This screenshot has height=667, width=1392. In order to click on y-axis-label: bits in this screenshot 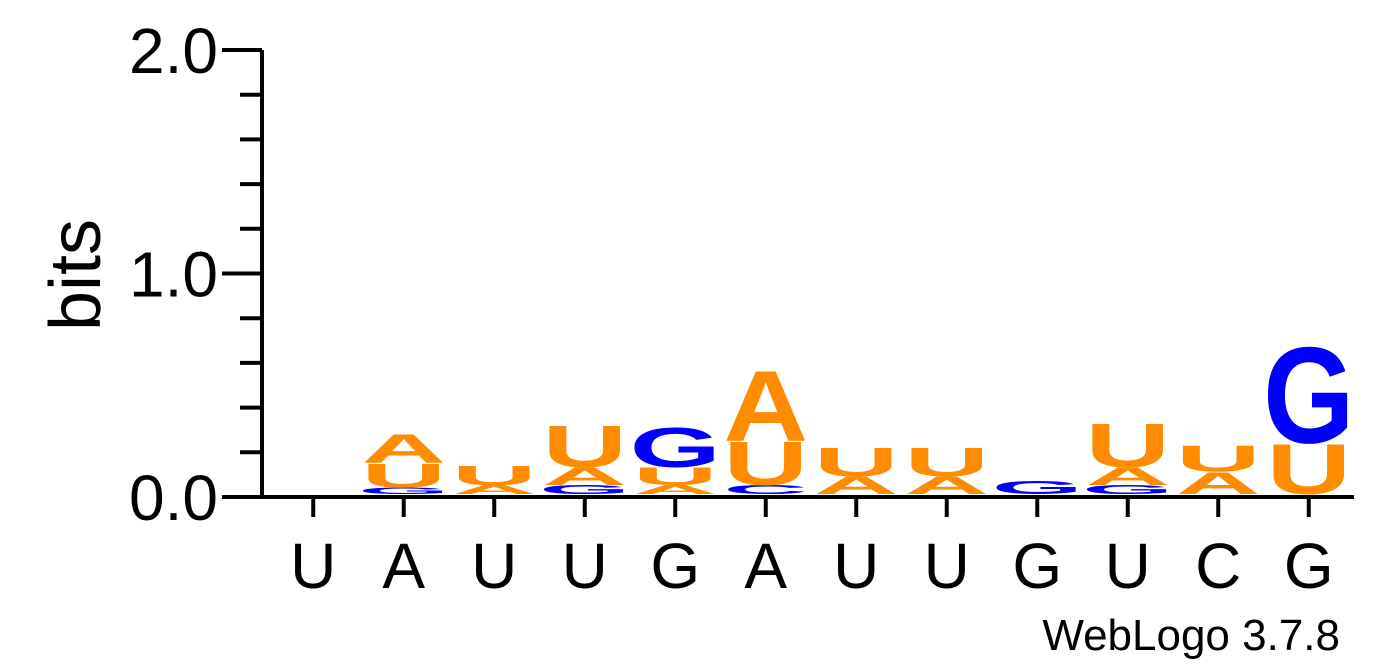, I will do `click(76, 275)`.